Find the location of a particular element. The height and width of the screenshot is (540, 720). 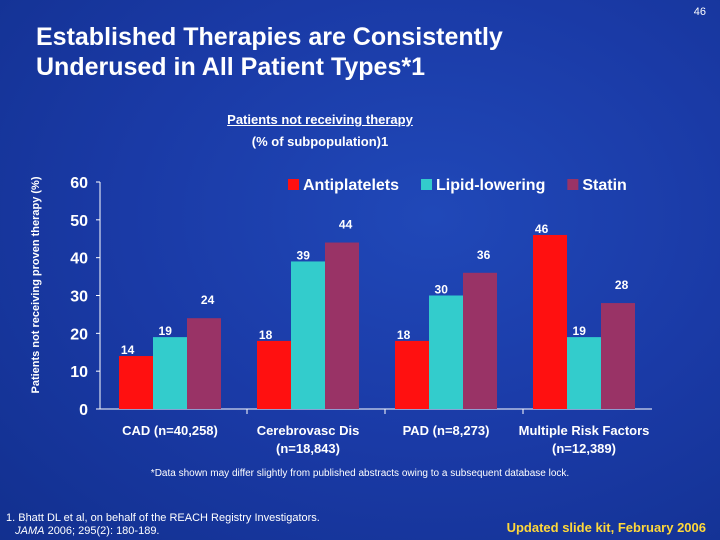

data-label: 39 is located at coordinates (304, 255).